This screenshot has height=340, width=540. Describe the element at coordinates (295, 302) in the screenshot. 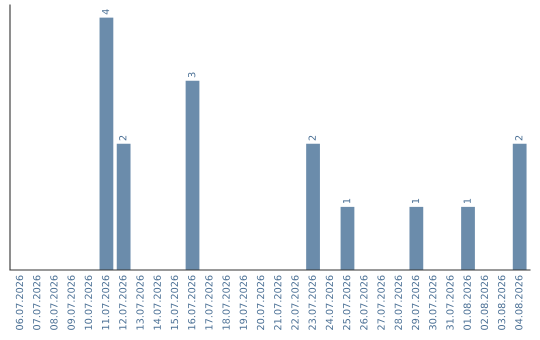

I see `x-tick-label: 22.07.2026` at that location.